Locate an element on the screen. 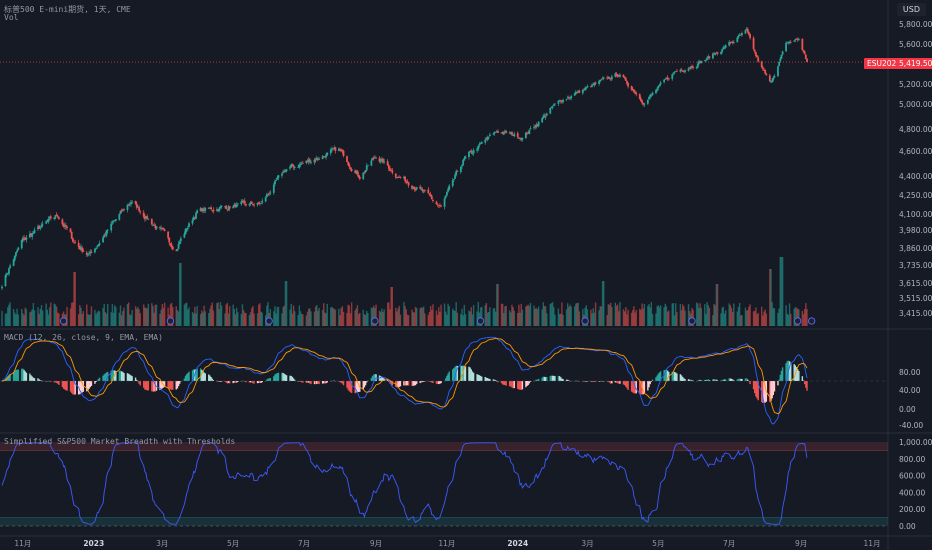  breadth-axis-tick: 1,000.00 is located at coordinates (915, 442).